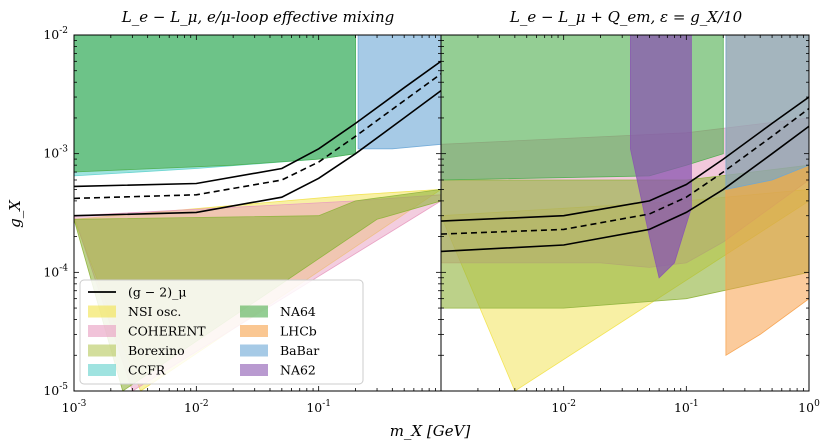 The width and height of the screenshot is (831, 447). Describe the element at coordinates (299, 350) in the screenshot. I see `legend-label-babar: BaBar` at that location.